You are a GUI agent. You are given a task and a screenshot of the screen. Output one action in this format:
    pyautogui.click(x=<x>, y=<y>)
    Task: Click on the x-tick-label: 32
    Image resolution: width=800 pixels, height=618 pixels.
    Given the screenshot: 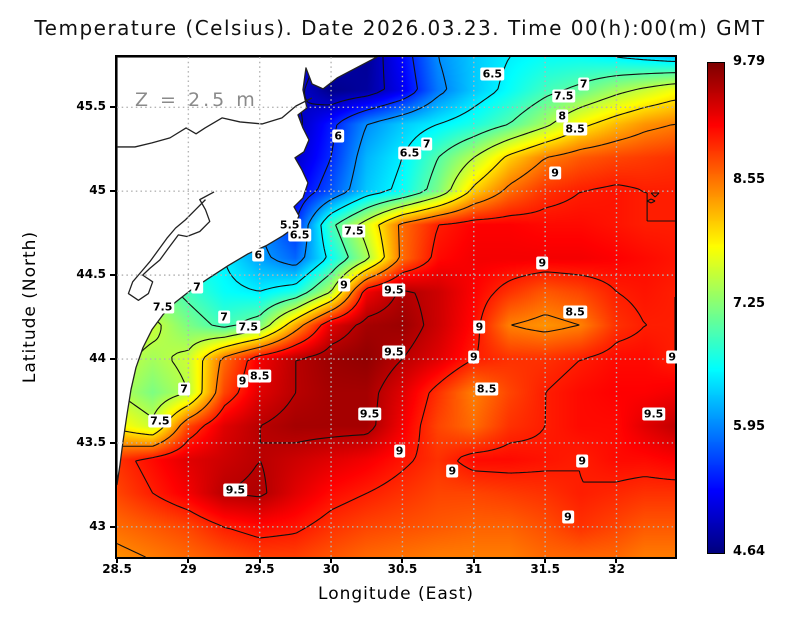 What is the action you would take?
    pyautogui.click(x=616, y=569)
    